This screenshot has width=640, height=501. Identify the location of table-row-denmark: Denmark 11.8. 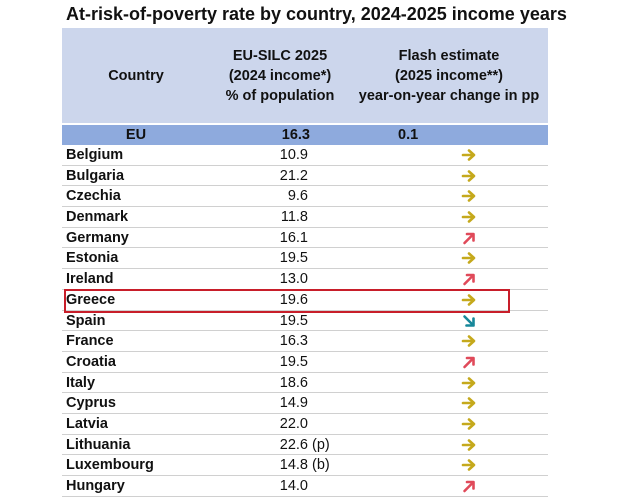
(305, 217).